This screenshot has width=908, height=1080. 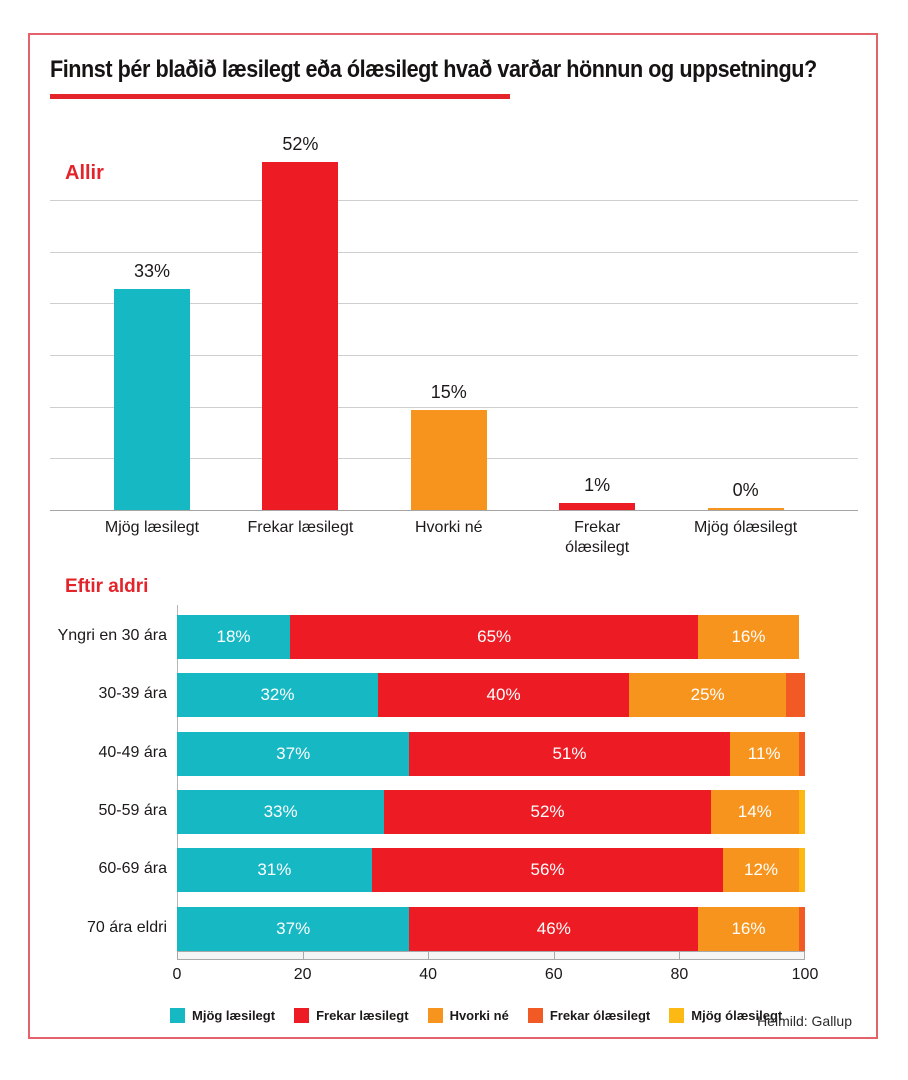 What do you see at coordinates (679, 974) in the screenshot?
I see `x-axis-tick-label: 80` at bounding box center [679, 974].